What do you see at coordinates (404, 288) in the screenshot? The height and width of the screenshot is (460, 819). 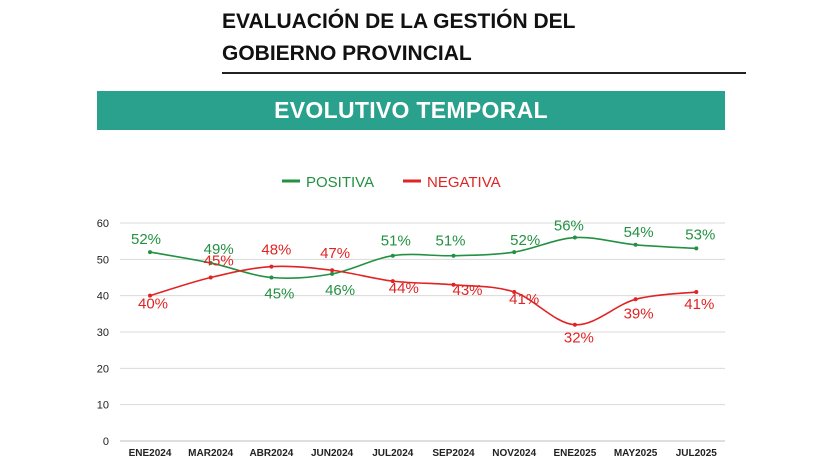 I see `data-label-negativa: 44%` at bounding box center [404, 288].